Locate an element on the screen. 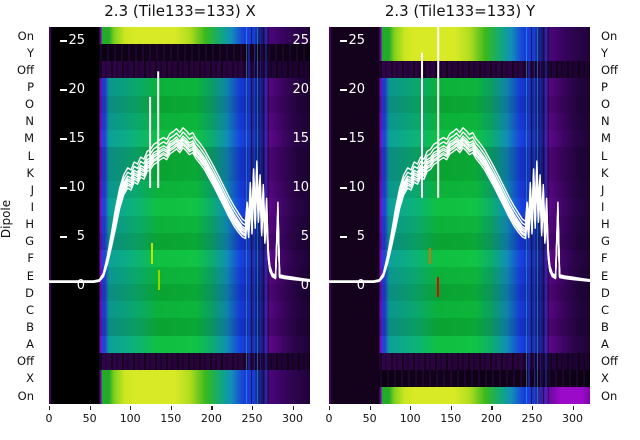  inner-ytick-label-right: 15 is located at coordinates (300, 138).